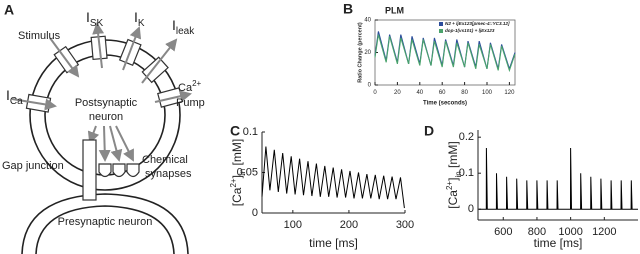  Describe the element at coordinates (33, 166) in the screenshot. I see `gap-junction-label: Gap junction` at that location.